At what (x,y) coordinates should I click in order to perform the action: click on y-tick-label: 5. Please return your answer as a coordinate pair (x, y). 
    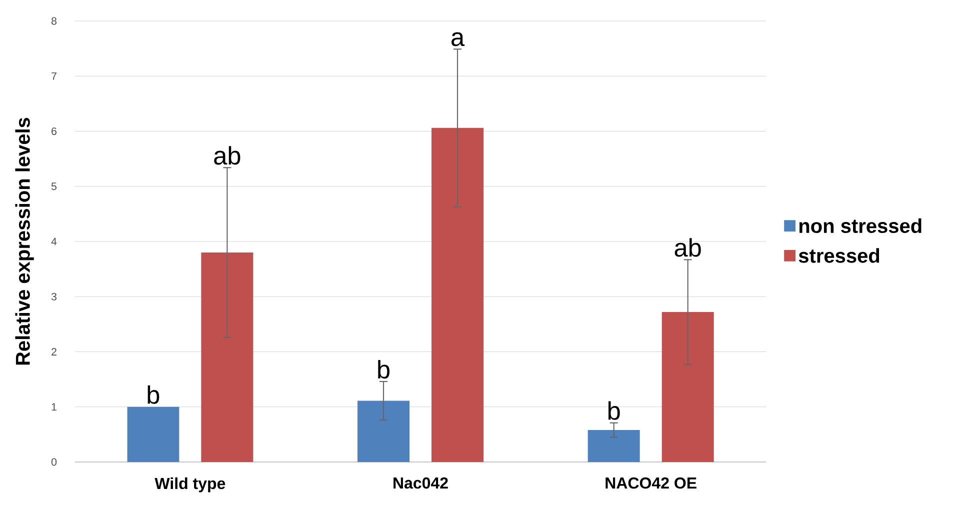
    Looking at the image, I should click on (54, 186).